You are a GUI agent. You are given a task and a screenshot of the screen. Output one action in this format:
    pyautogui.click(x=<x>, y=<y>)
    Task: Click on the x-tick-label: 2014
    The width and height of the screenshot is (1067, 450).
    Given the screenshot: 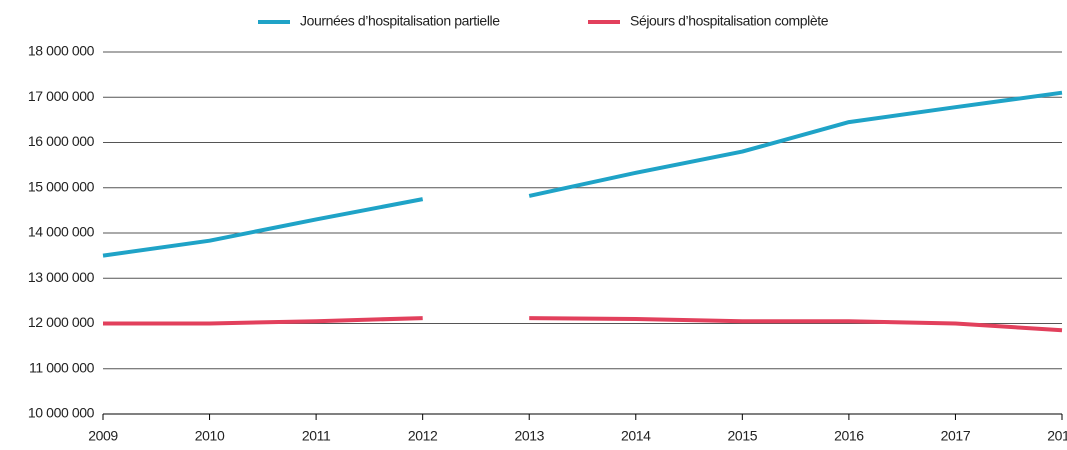 What is the action you would take?
    pyautogui.click(x=636, y=436)
    